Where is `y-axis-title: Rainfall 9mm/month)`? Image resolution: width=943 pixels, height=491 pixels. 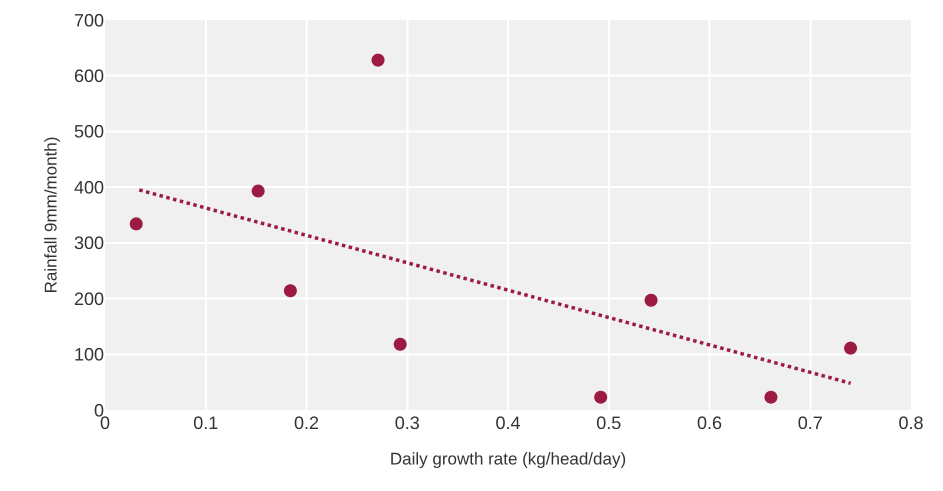 y-axis-title: Rainfall 9mm/month) is located at coordinates (51, 215).